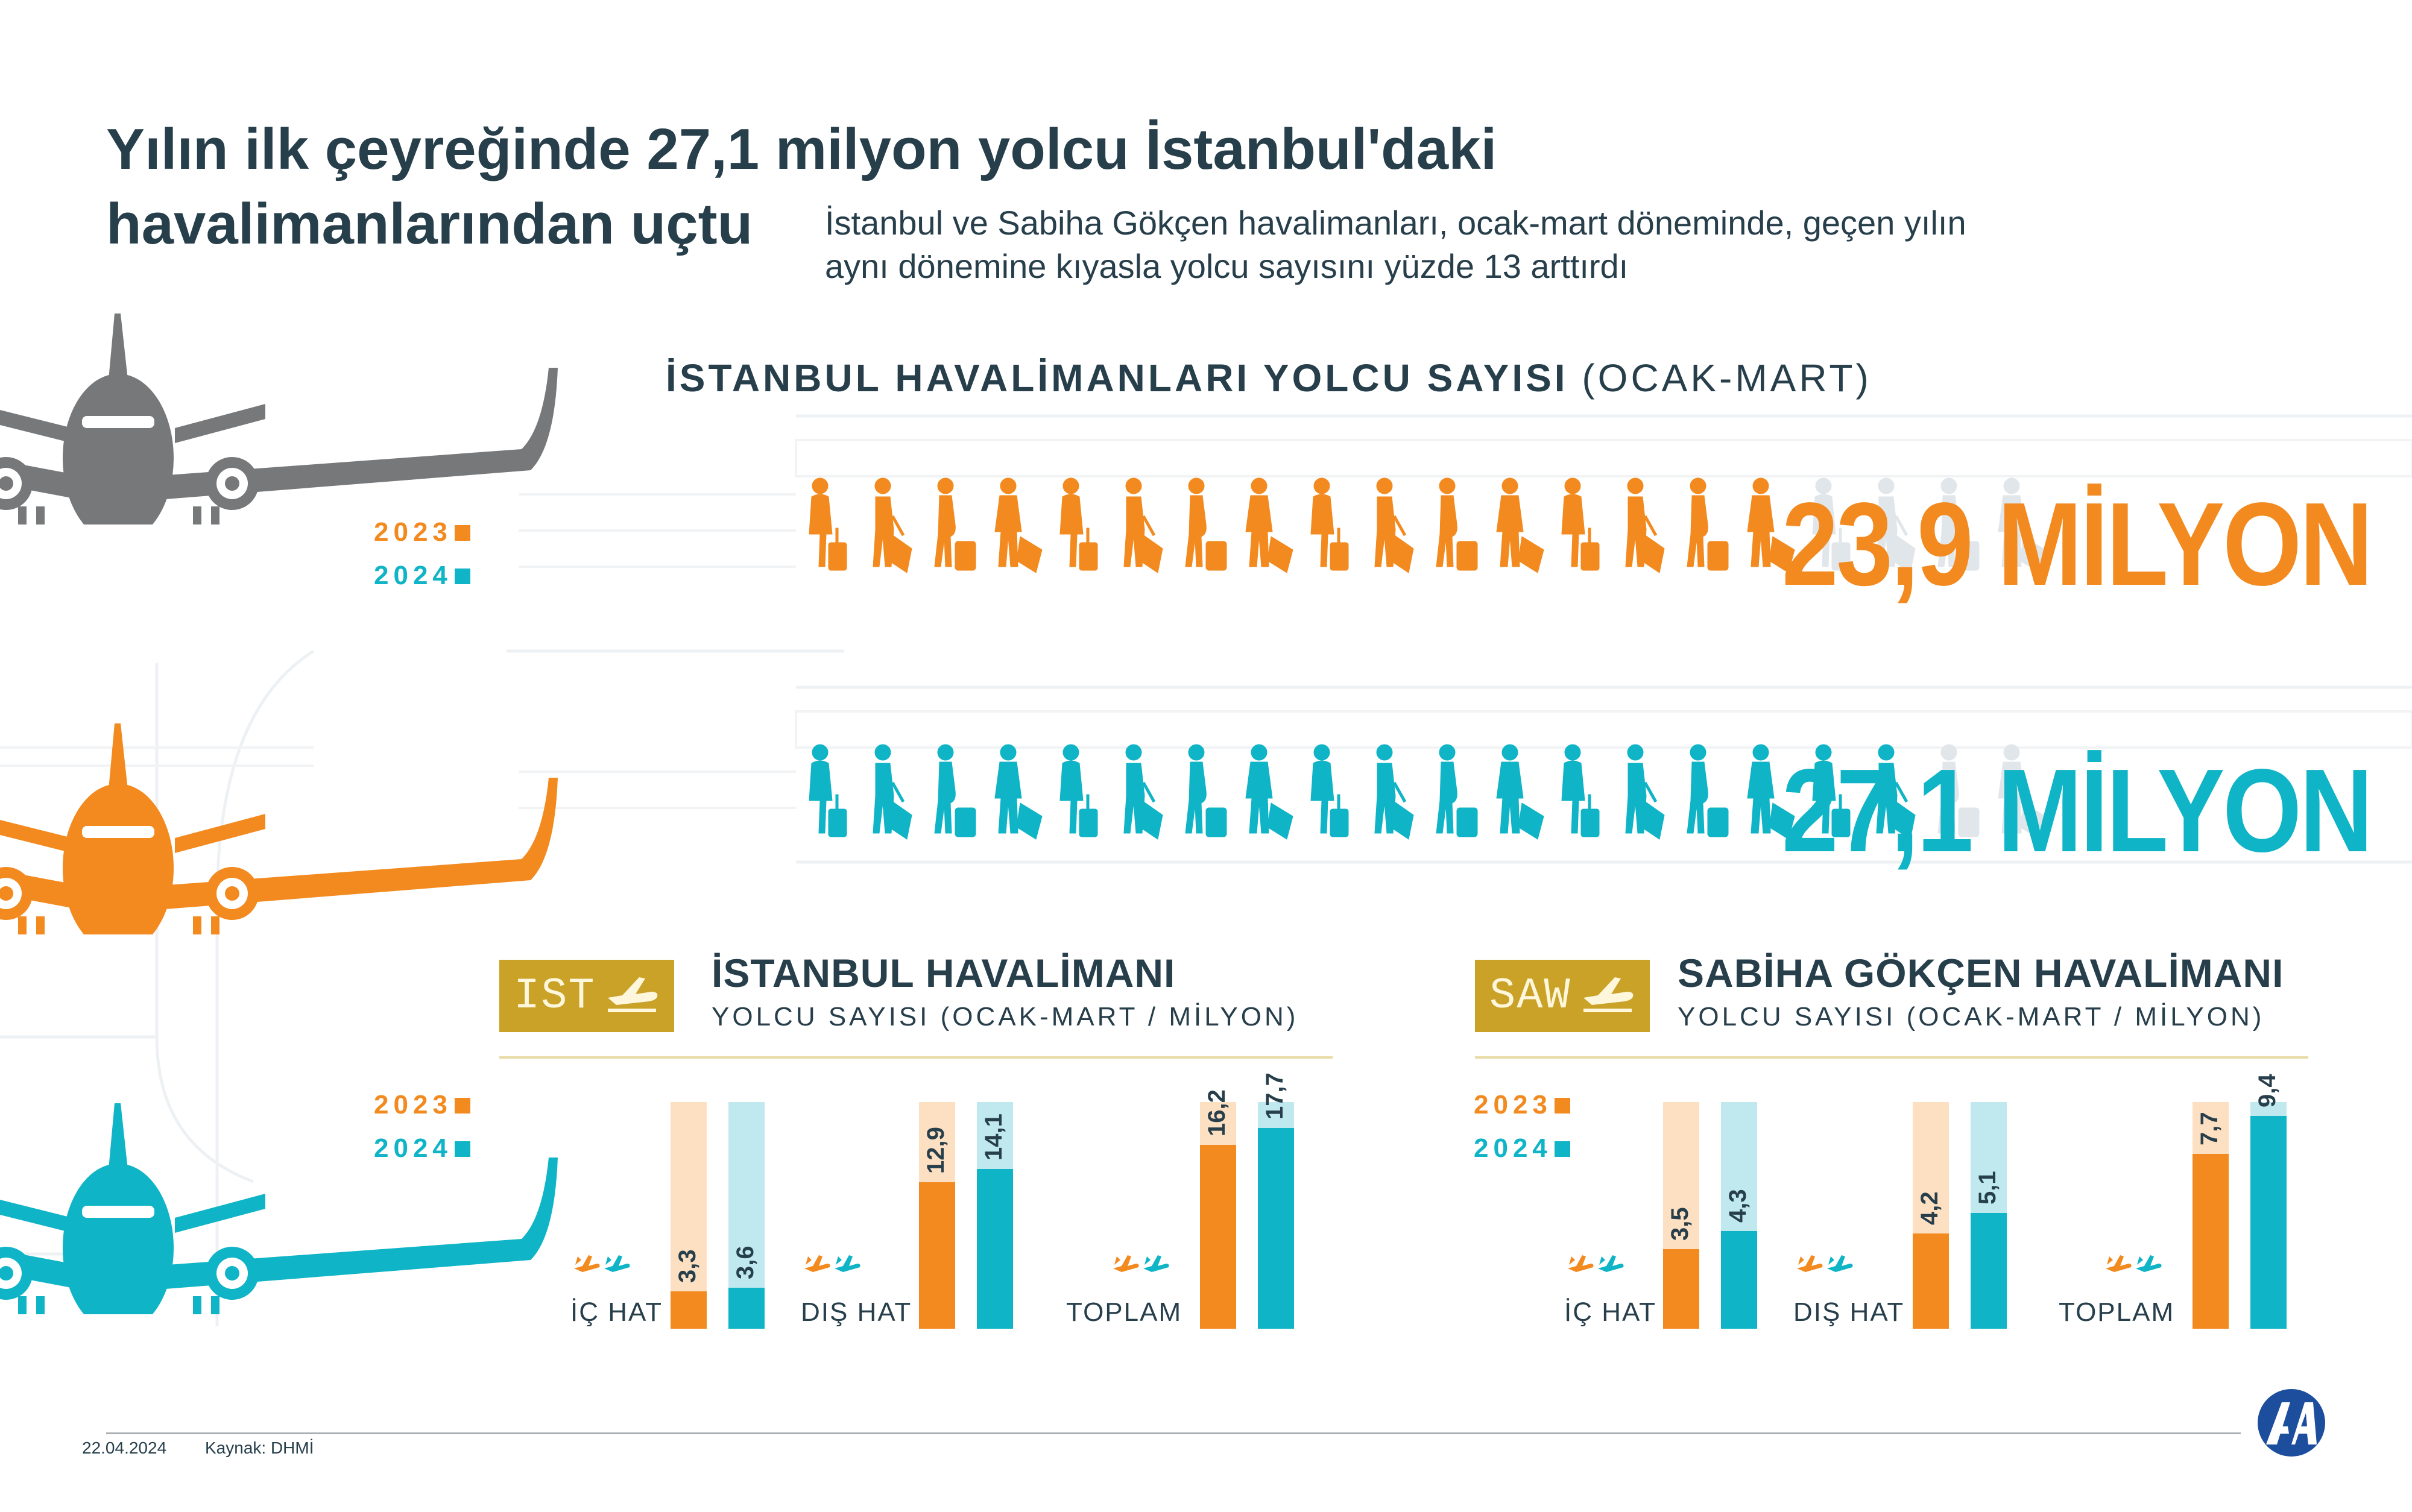  I want to click on legend-2024-top: 2024, so click(422, 576).